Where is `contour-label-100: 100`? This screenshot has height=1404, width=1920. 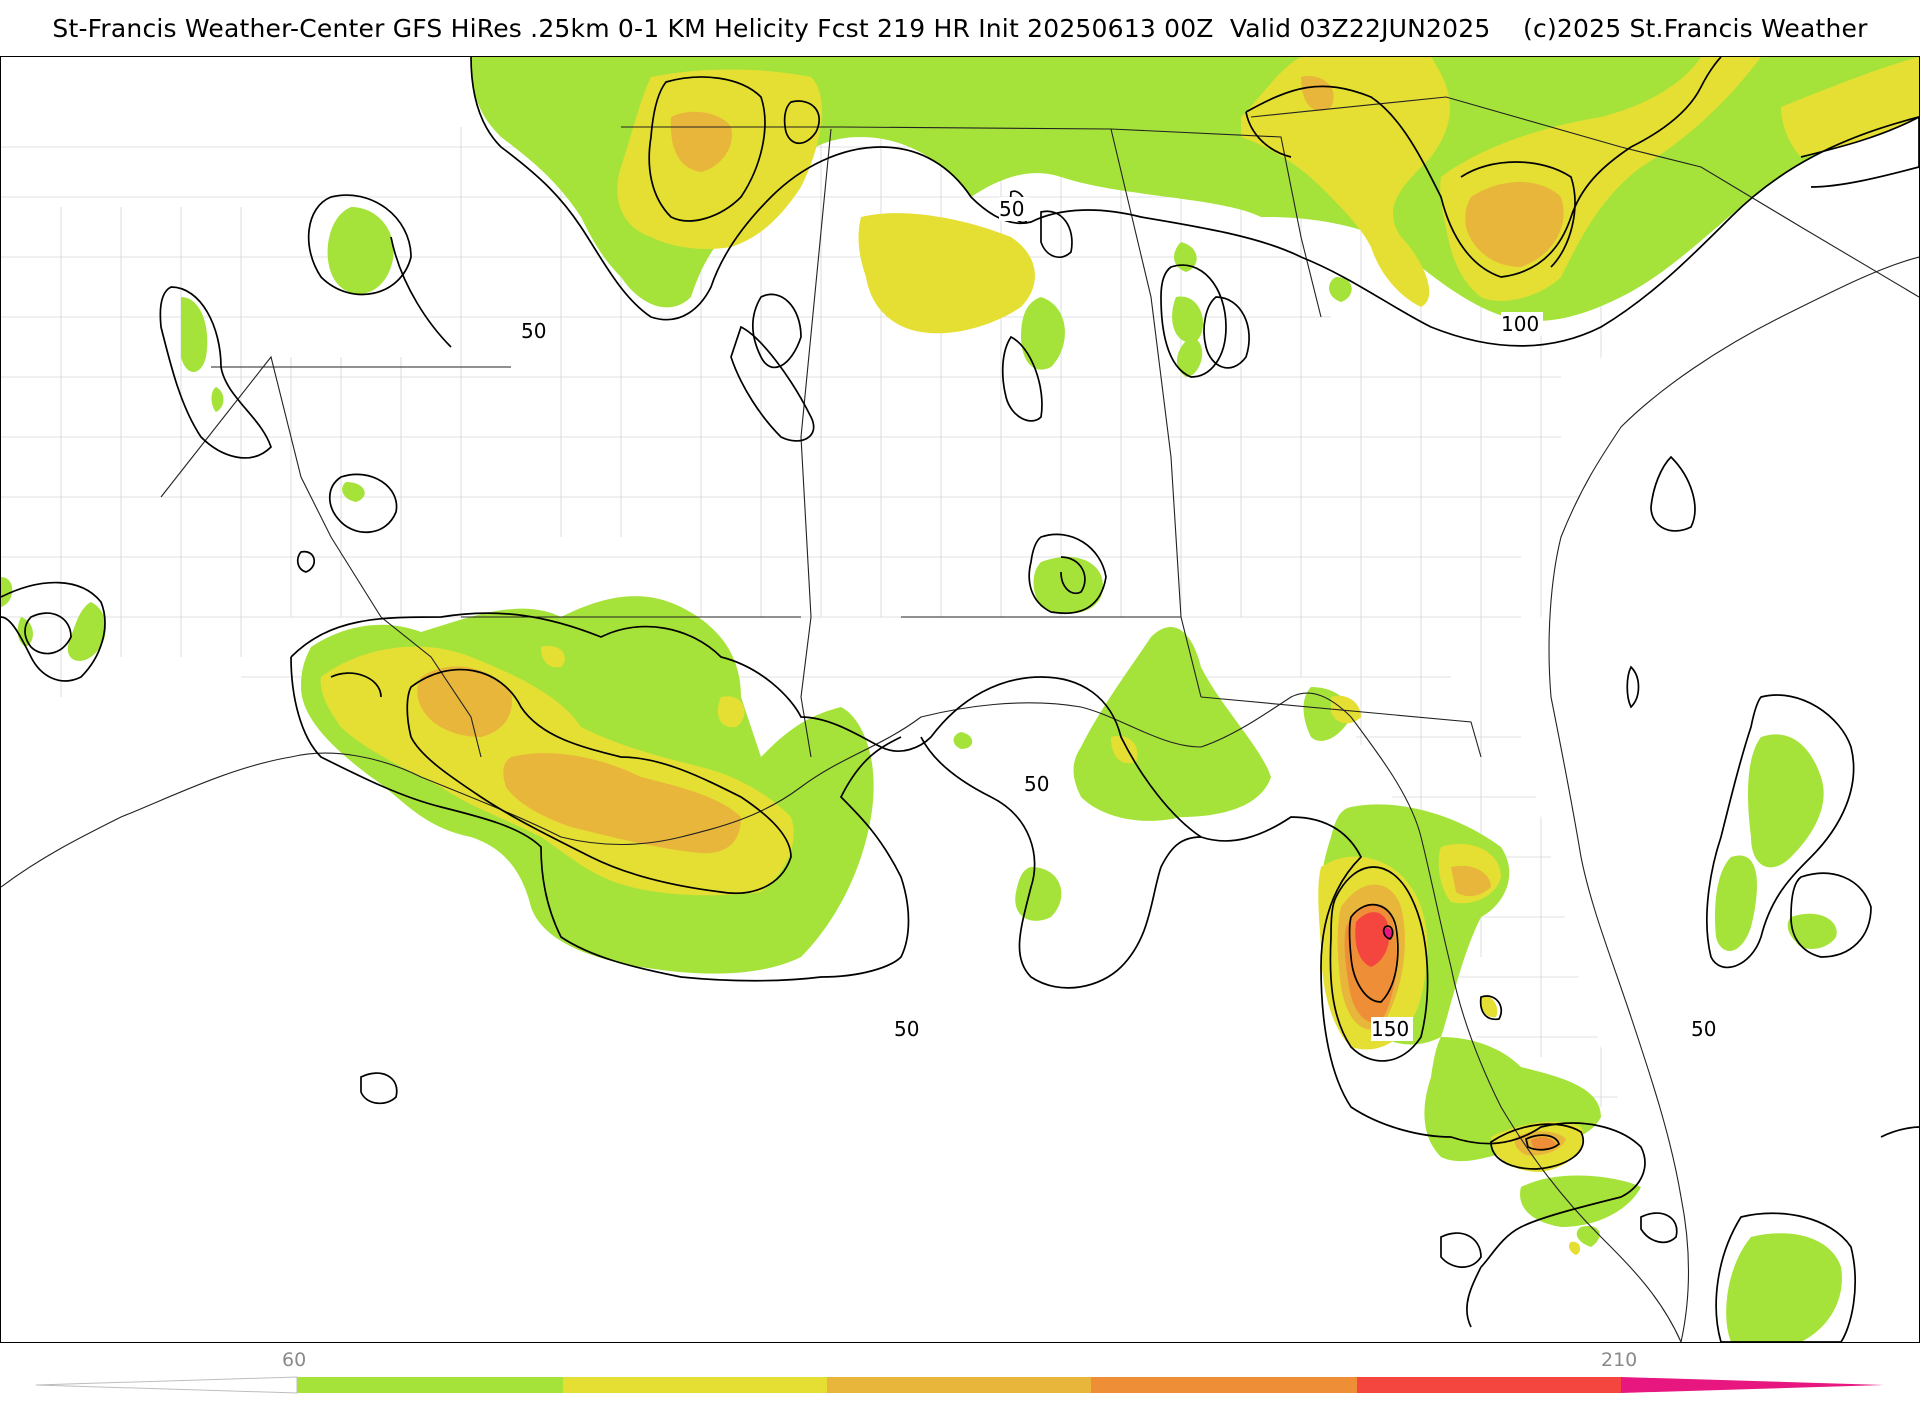 contour-label-100: 100 is located at coordinates (1520, 324).